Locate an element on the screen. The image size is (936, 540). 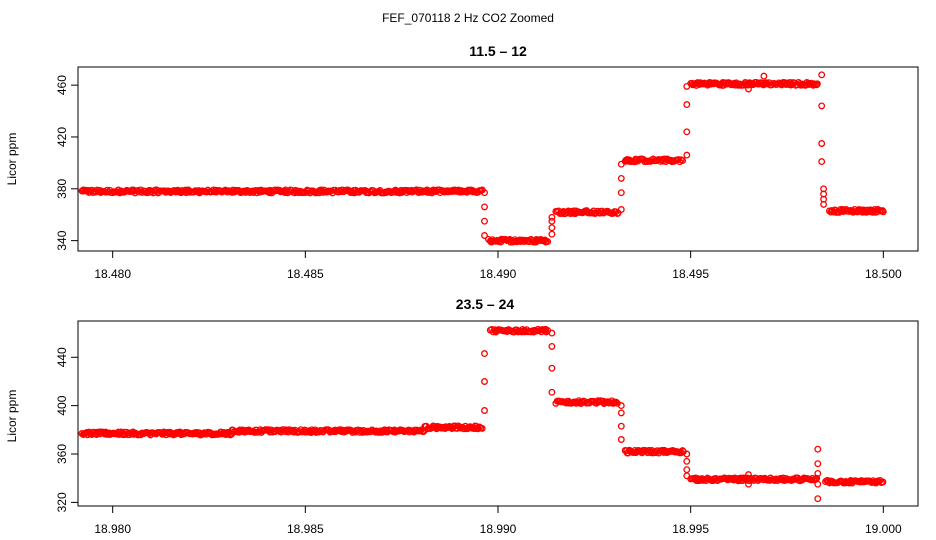
chart-2-x-tick-label: 18.980 is located at coordinates (112, 529).